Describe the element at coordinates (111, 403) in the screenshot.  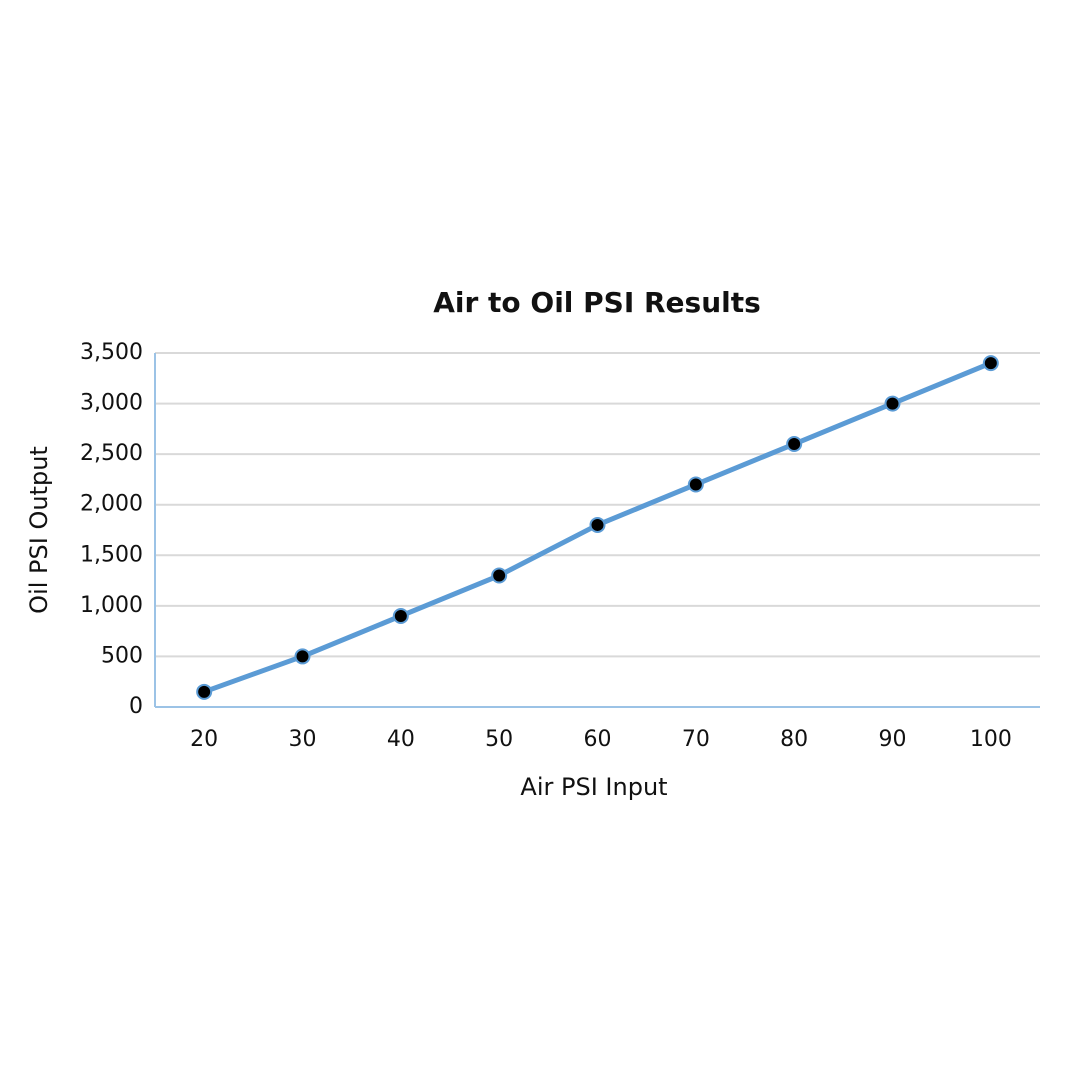
I see `y-tick-label: 3,000` at that location.